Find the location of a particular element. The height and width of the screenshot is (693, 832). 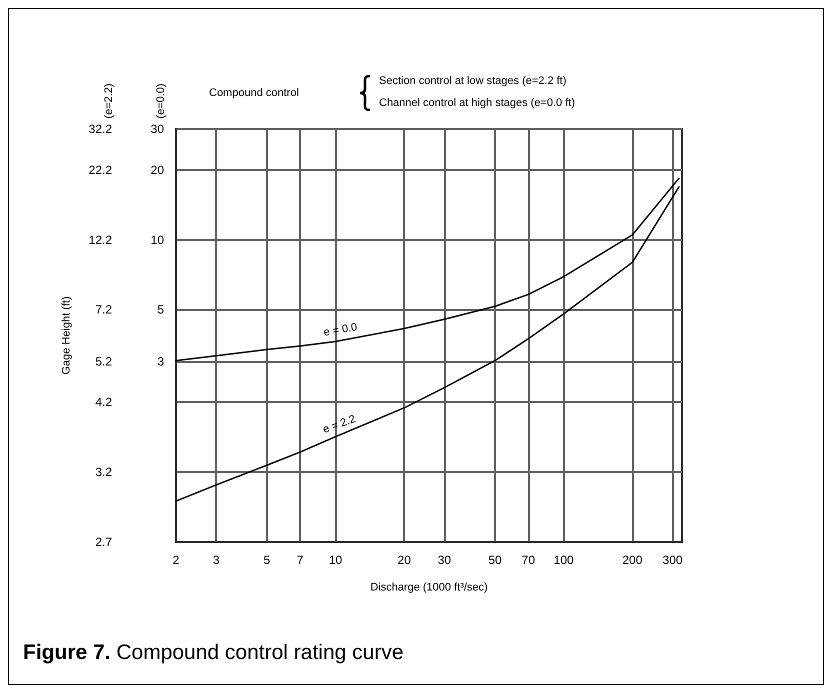

text: Compound control is located at coordinates (254, 93).